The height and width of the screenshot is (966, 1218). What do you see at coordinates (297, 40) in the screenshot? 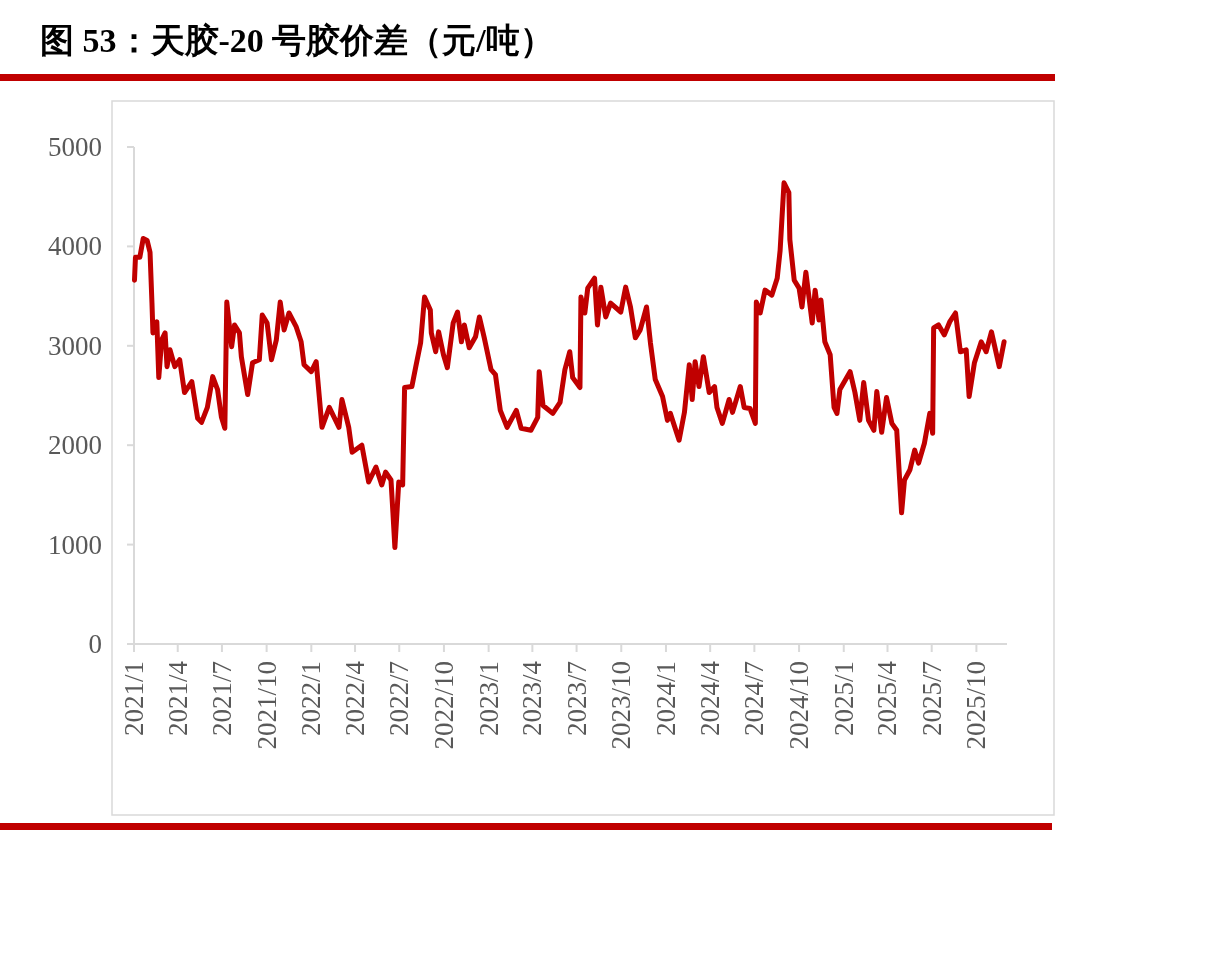
I see `title: 图 53：天胶-20 号胶价差（元/吨）` at bounding box center [297, 40].